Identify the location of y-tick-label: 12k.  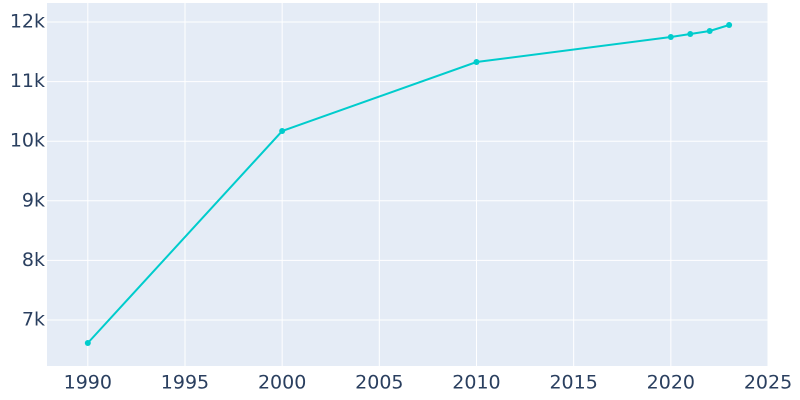
(27, 22).